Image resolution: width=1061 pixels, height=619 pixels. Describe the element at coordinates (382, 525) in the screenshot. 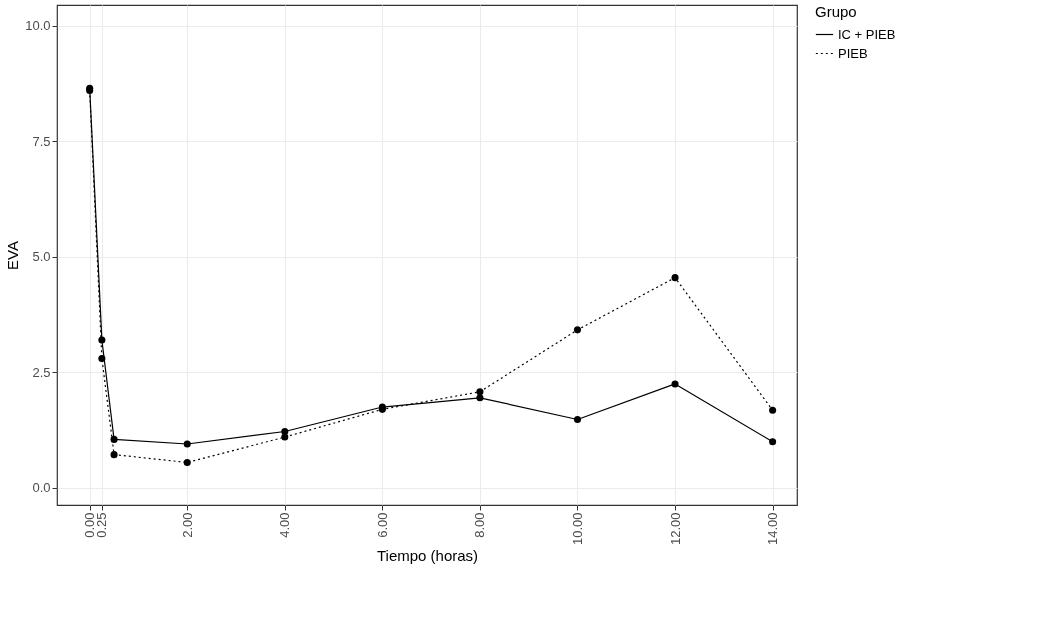

I see `x-tick-label: 6.00` at that location.